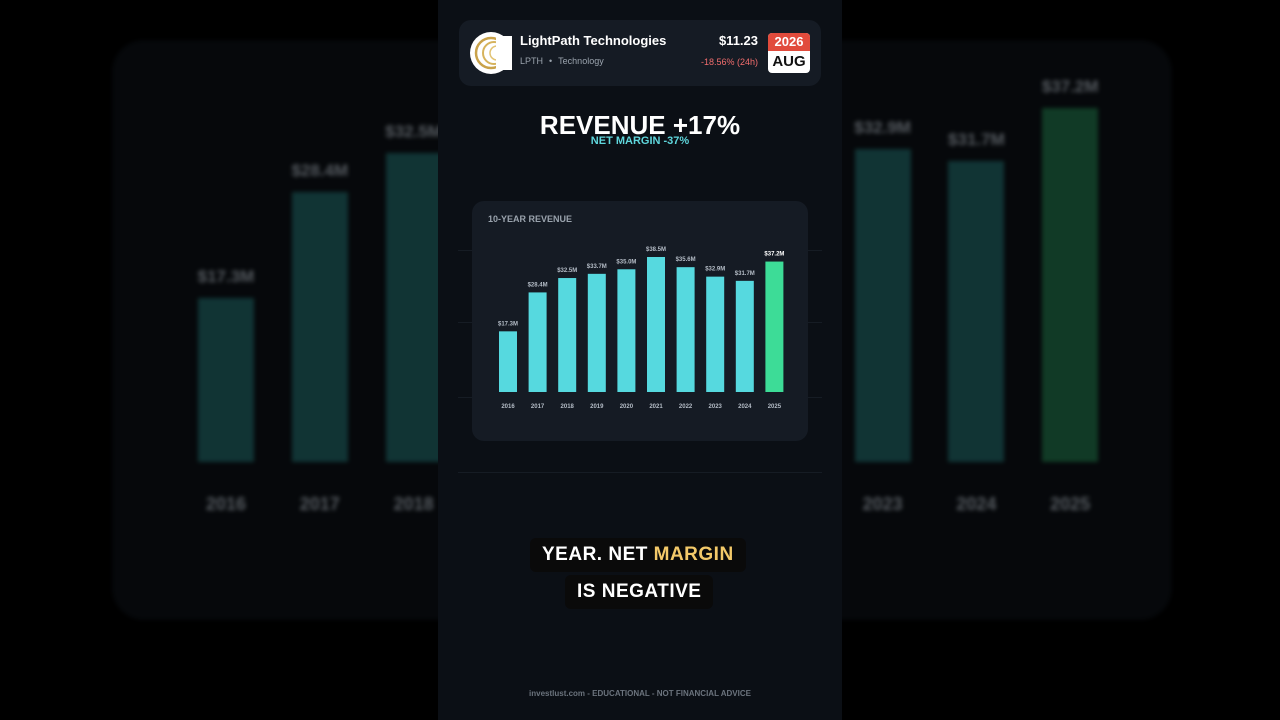 This screenshot has height=720, width=1280. What do you see at coordinates (538, 285) in the screenshot?
I see `bar-value-label: $28.4M` at bounding box center [538, 285].